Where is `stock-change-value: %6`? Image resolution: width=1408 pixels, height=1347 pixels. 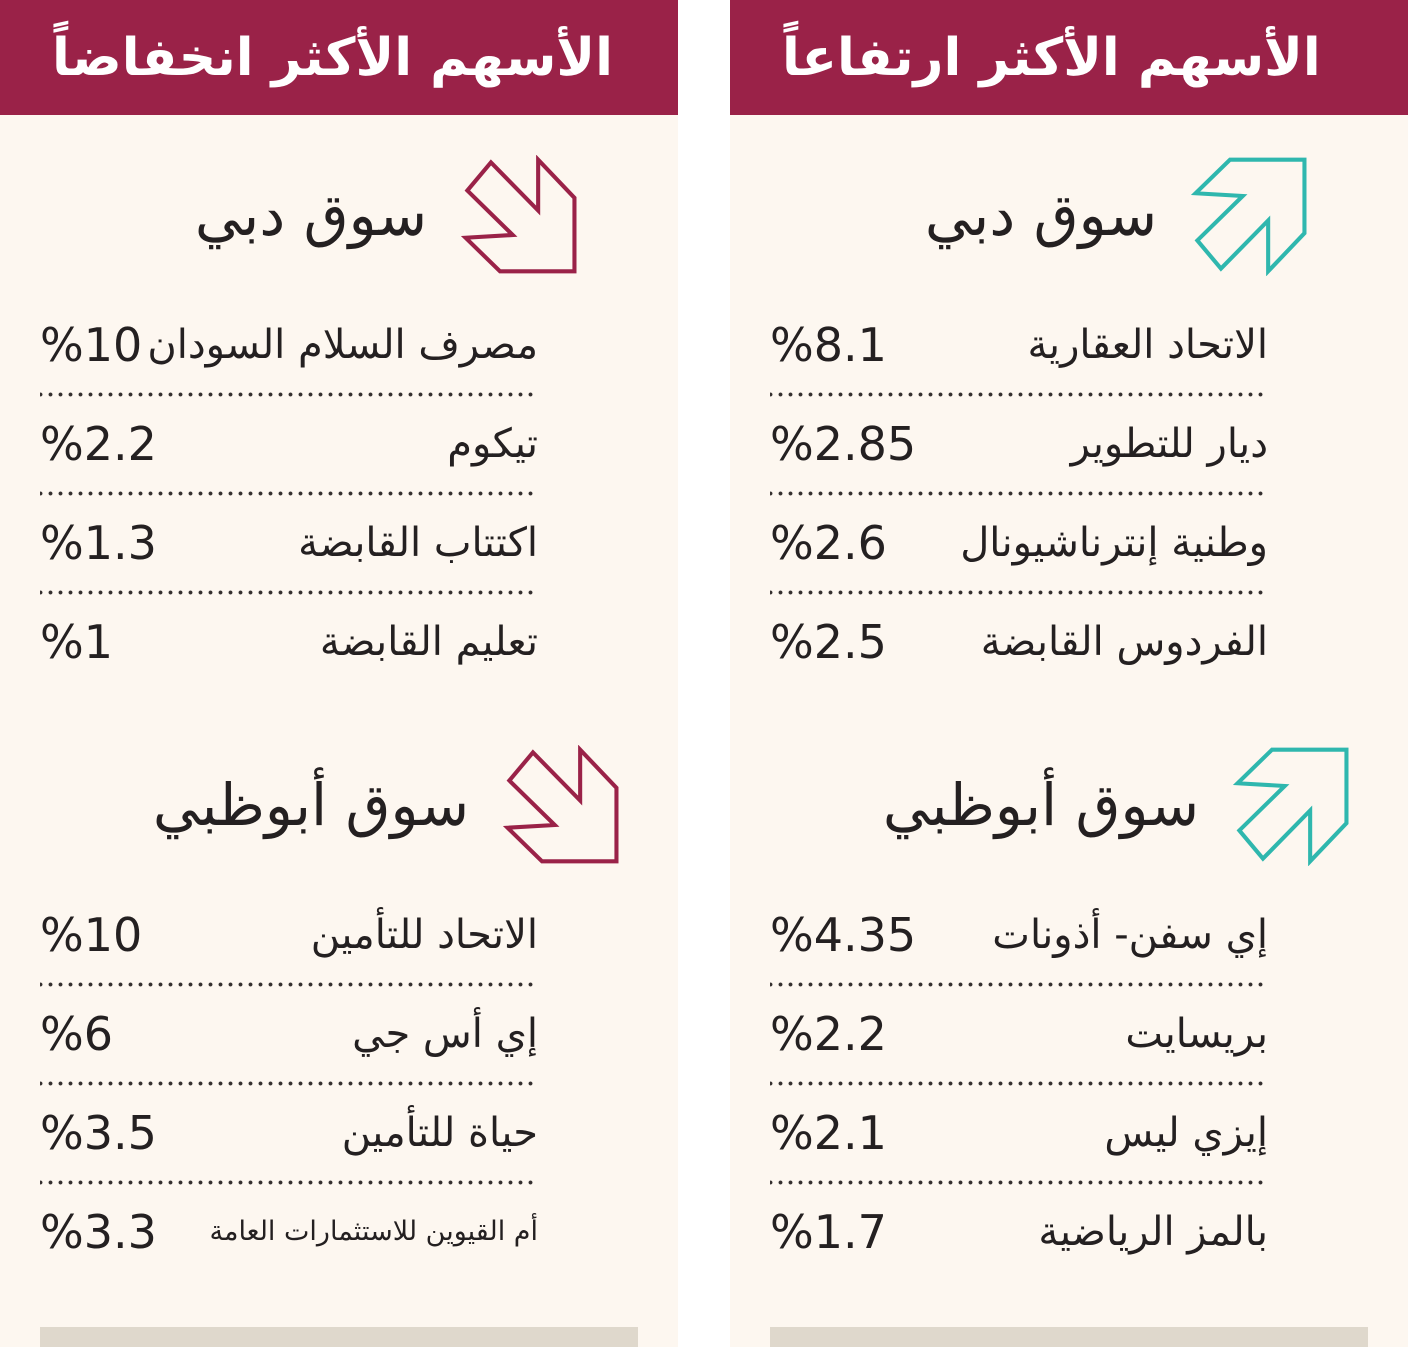 stock-change-value: %6 is located at coordinates (76, 1034).